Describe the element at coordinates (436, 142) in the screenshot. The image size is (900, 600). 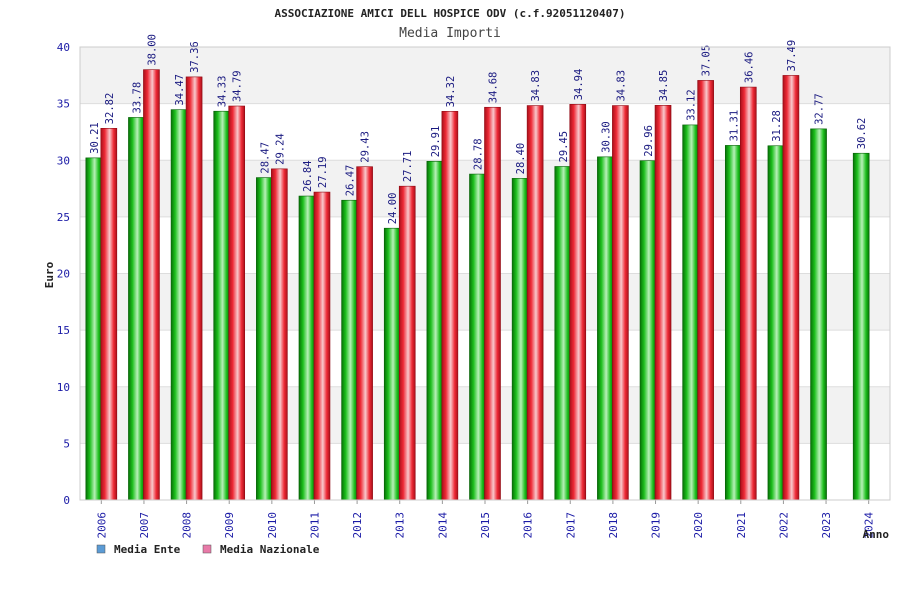
I see `bar-value-label: 29.91` at that location.